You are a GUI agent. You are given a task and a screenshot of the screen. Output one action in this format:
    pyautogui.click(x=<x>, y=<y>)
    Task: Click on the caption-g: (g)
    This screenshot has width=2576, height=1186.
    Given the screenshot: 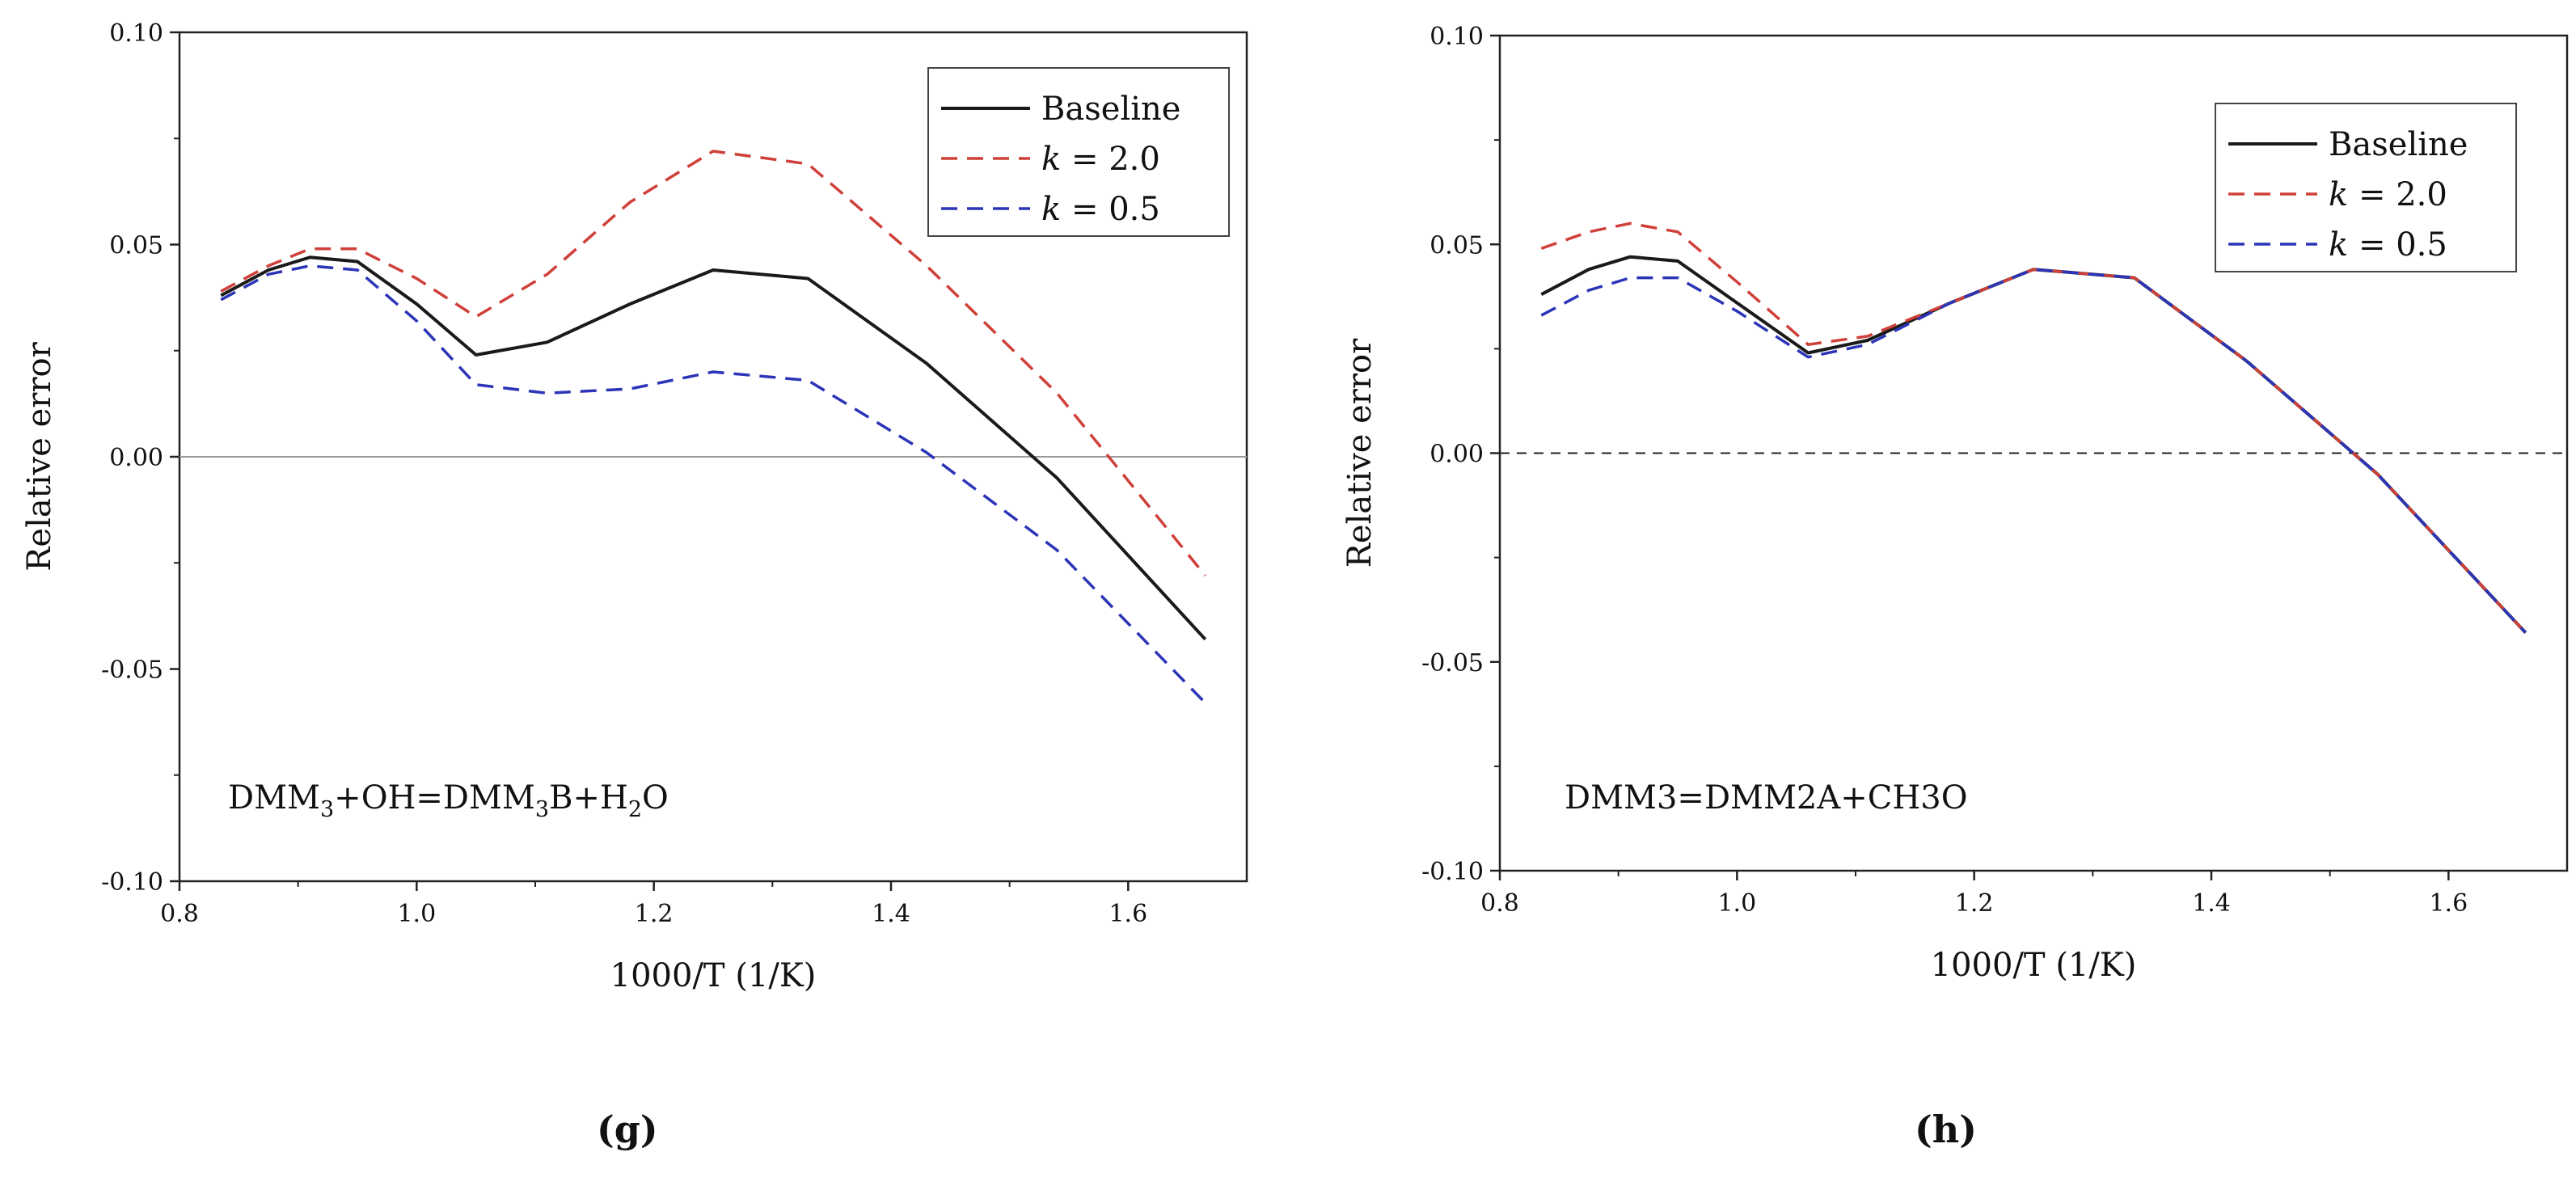 What is the action you would take?
    pyautogui.click(x=627, y=1129)
    